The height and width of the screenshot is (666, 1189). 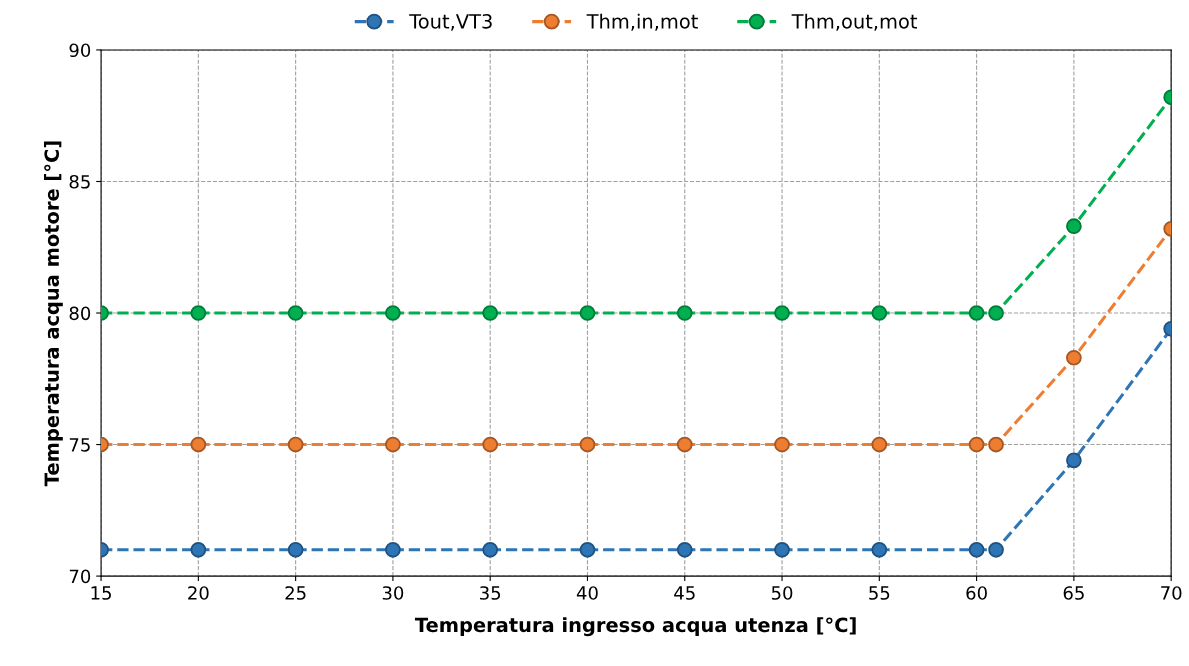 What do you see at coordinates (79, 445) in the screenshot?
I see `y-tick-label: 75` at bounding box center [79, 445].